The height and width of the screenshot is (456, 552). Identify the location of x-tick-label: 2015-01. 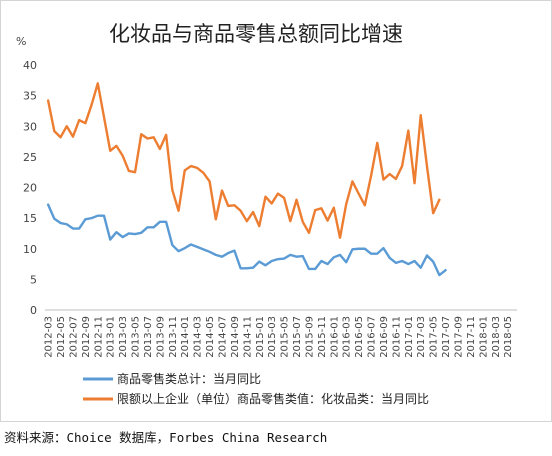
(260, 337).